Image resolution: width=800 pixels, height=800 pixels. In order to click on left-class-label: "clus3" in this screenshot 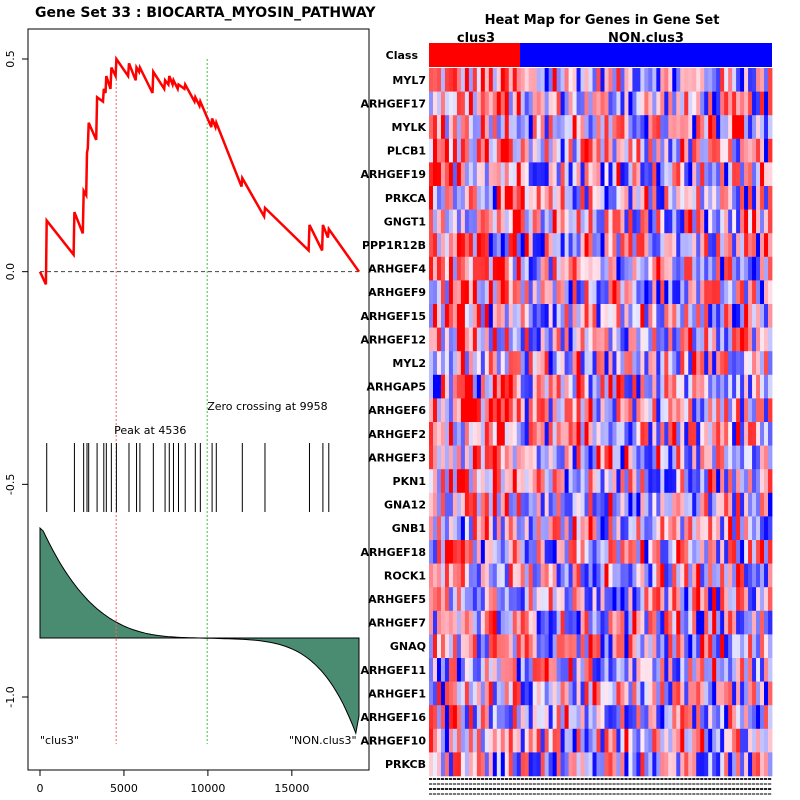, I will do `click(59, 740)`.